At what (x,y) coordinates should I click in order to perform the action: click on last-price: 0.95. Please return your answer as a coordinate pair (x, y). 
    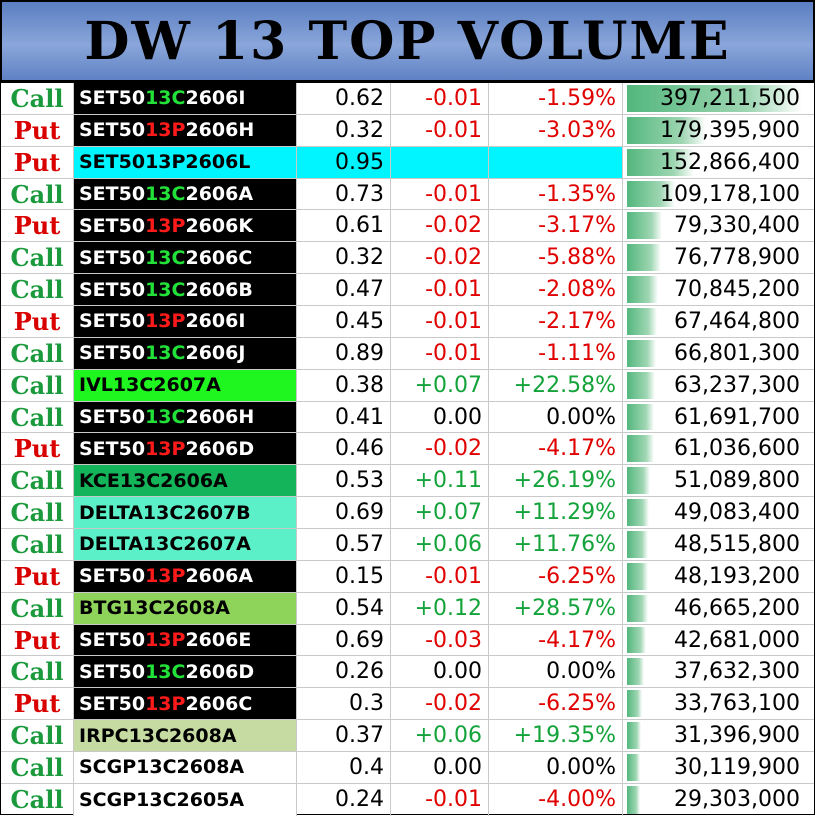
    Looking at the image, I should click on (344, 162).